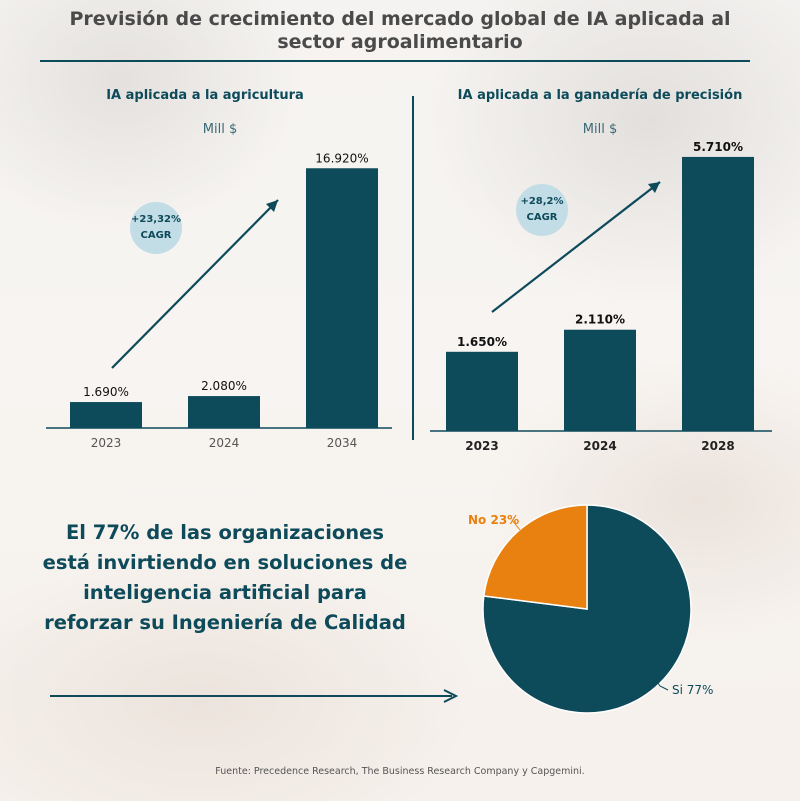  Describe the element at coordinates (342, 298) in the screenshot. I see `chart1-bar-2034` at that location.